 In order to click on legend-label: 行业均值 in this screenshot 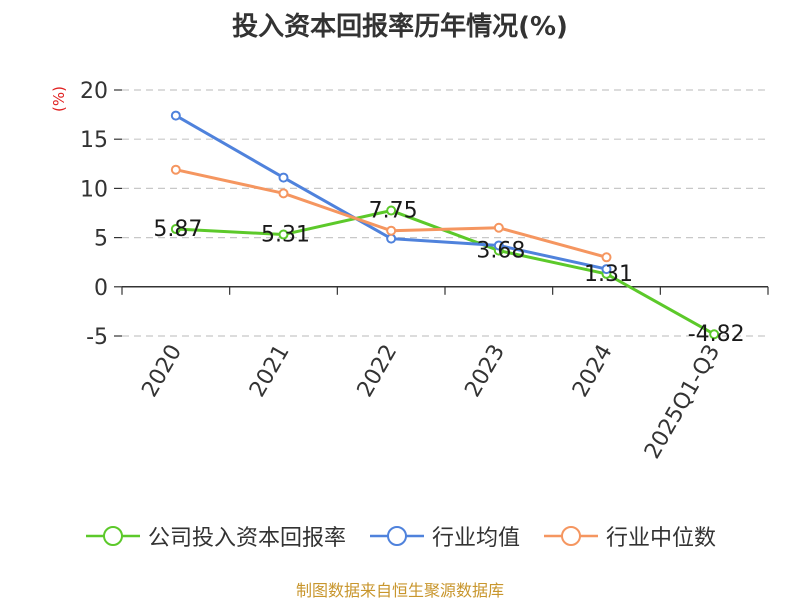, I will do `click(475, 538)`.